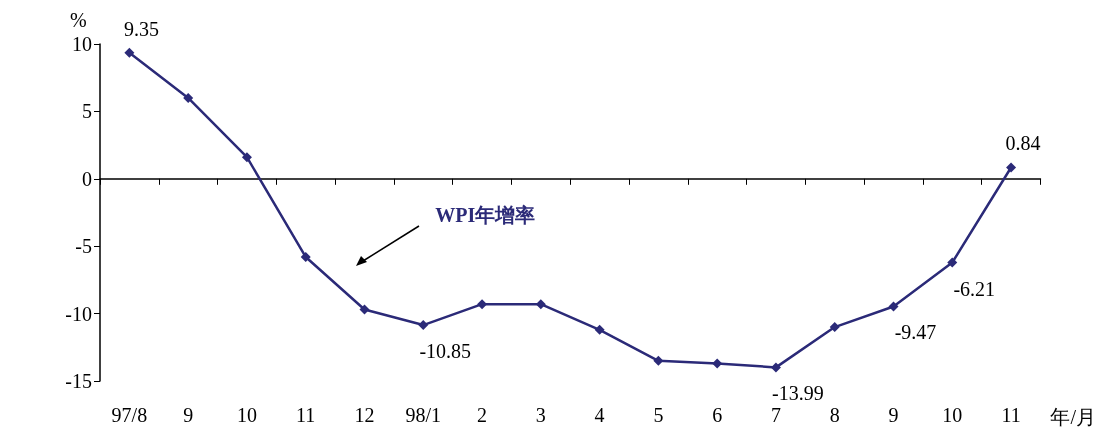 This screenshot has height=432, width=1099. Describe the element at coordinates (83, 246) in the screenshot. I see `y-tick-label: -5` at that location.